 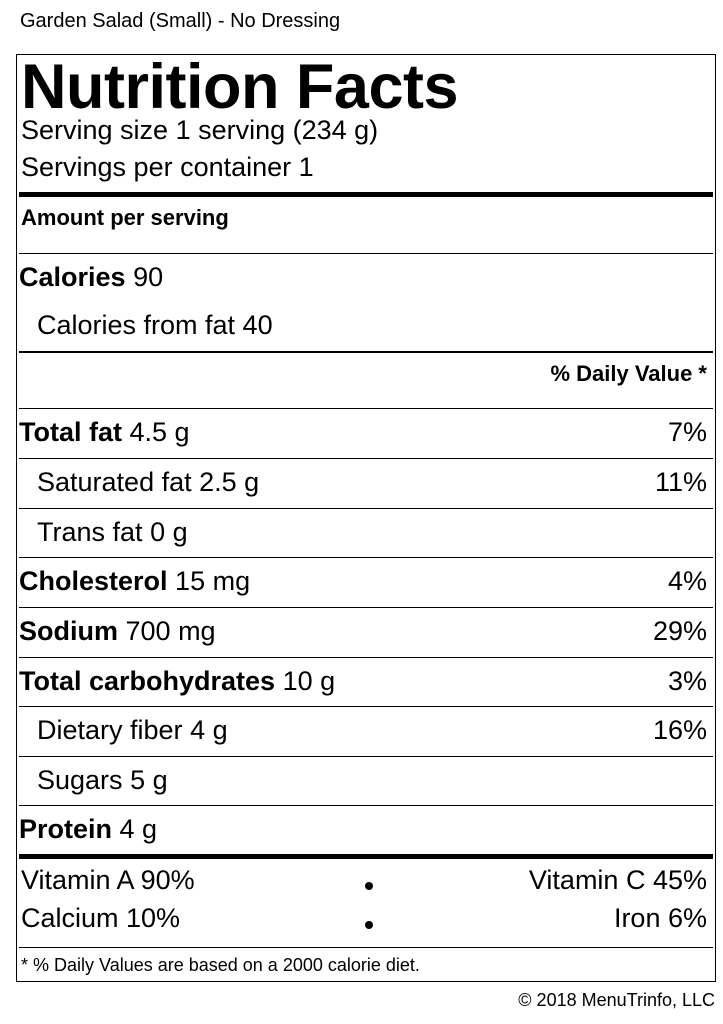 What do you see at coordinates (180, 21) in the screenshot?
I see `item-name: Garden Salad (Small) - No Dressing` at bounding box center [180, 21].